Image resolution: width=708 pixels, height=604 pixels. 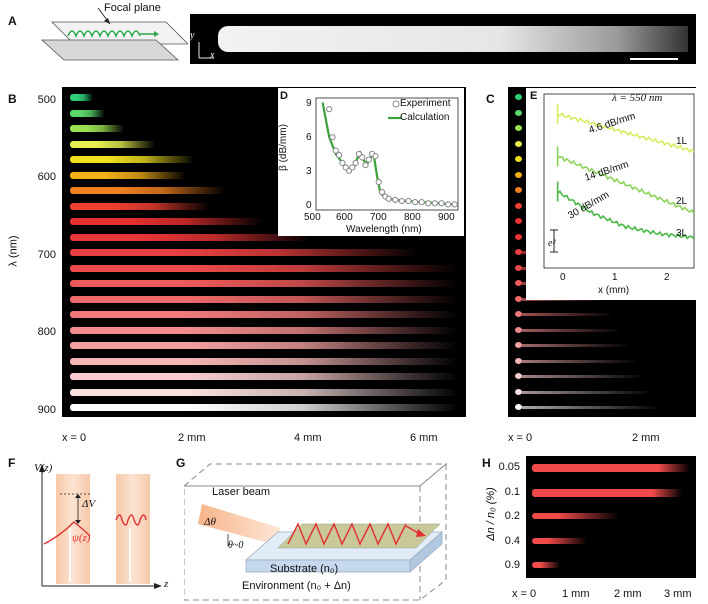 What do you see at coordinates (46, 332) in the screenshot?
I see `panel-b-ytick: 800` at bounding box center [46, 332].